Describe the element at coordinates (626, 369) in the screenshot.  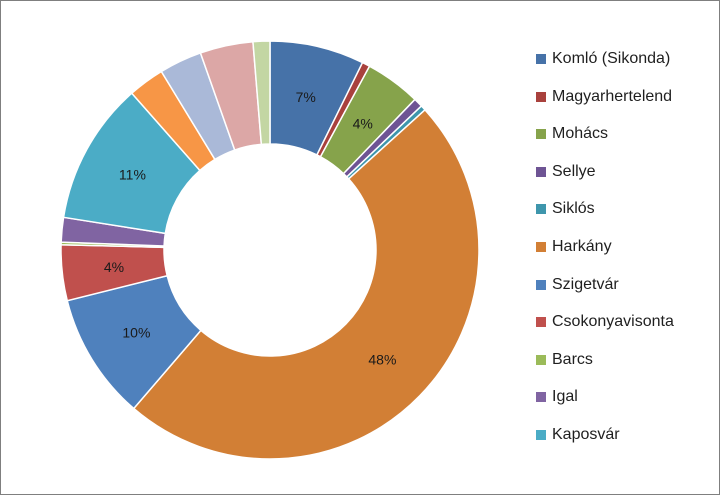
I see `legend-item-barcs: Barcs` at that location.